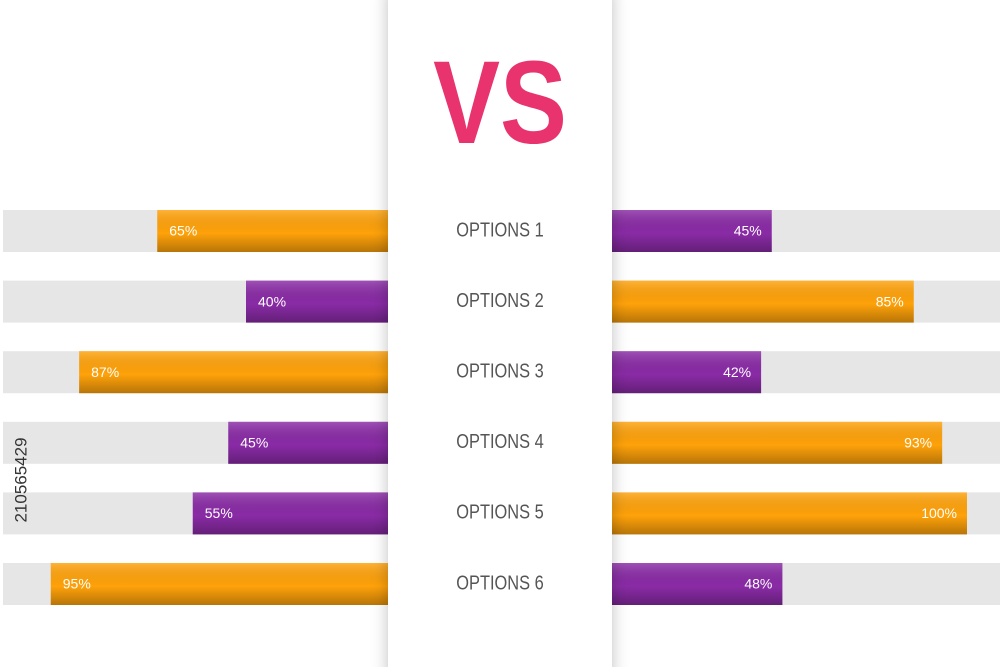  I want to click on value-label: 48%, so click(758, 584).